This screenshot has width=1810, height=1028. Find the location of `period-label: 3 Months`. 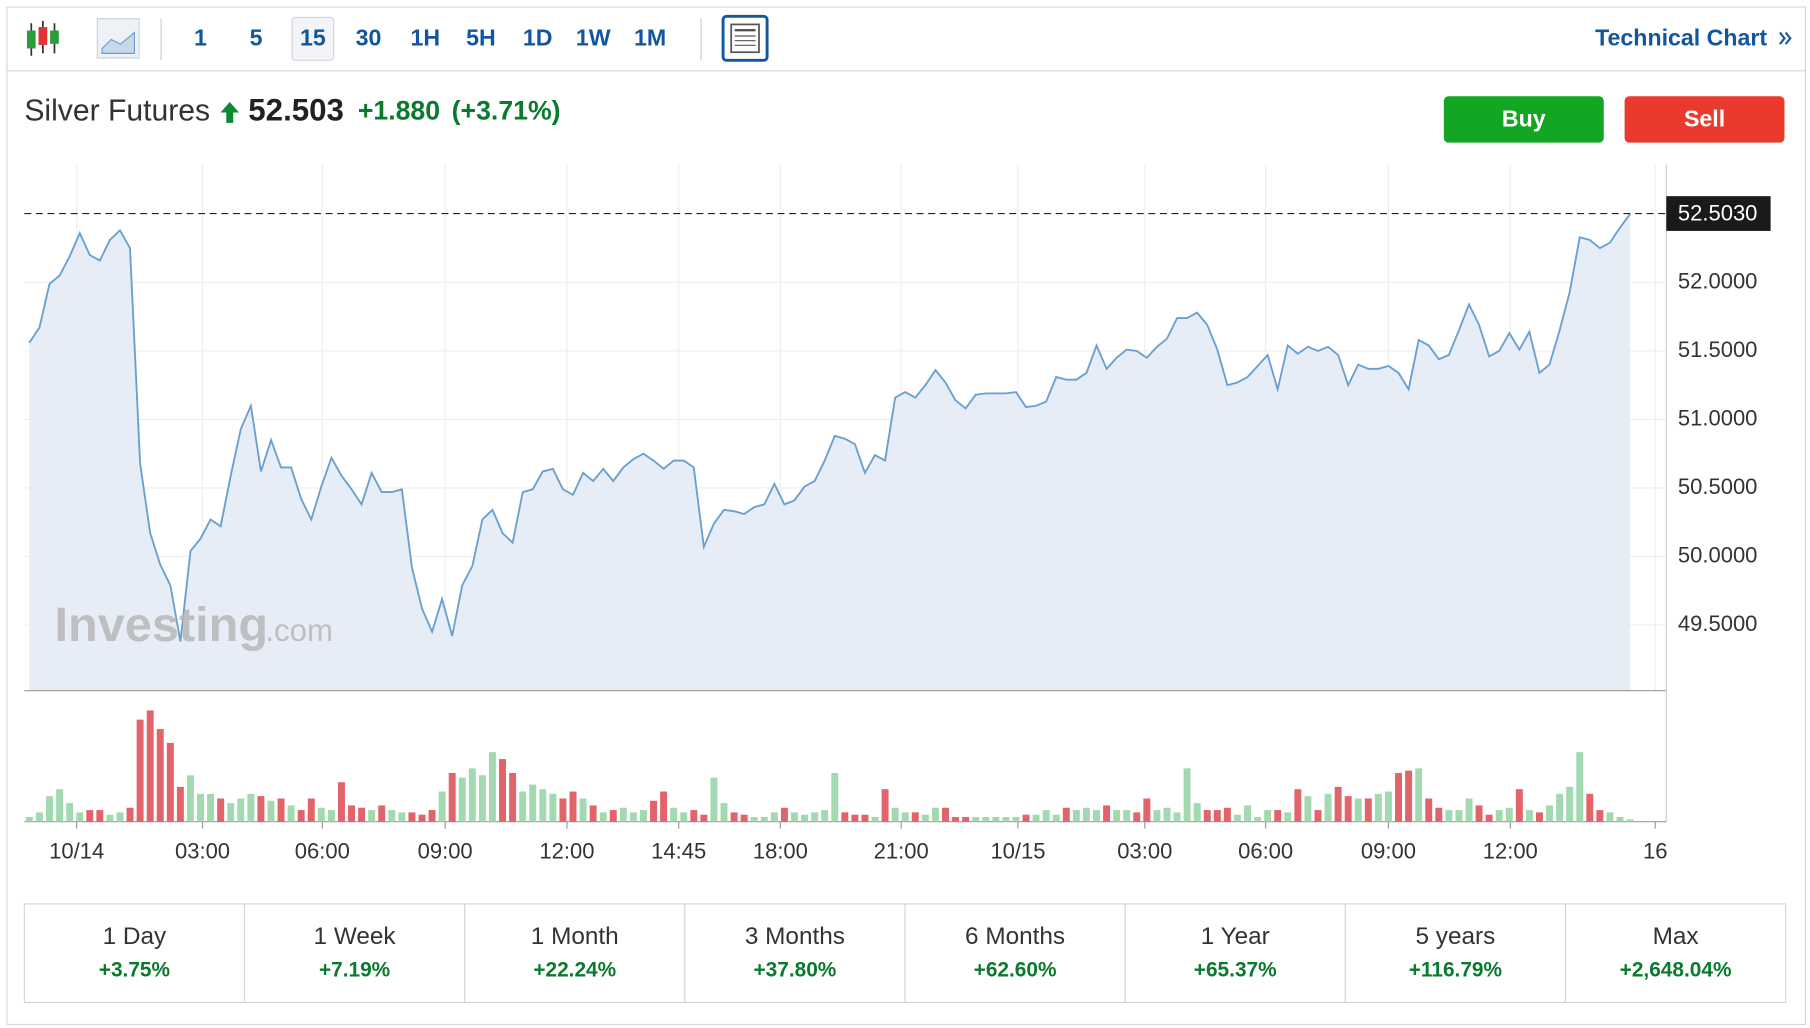

period-label: 3 Months is located at coordinates (795, 936).